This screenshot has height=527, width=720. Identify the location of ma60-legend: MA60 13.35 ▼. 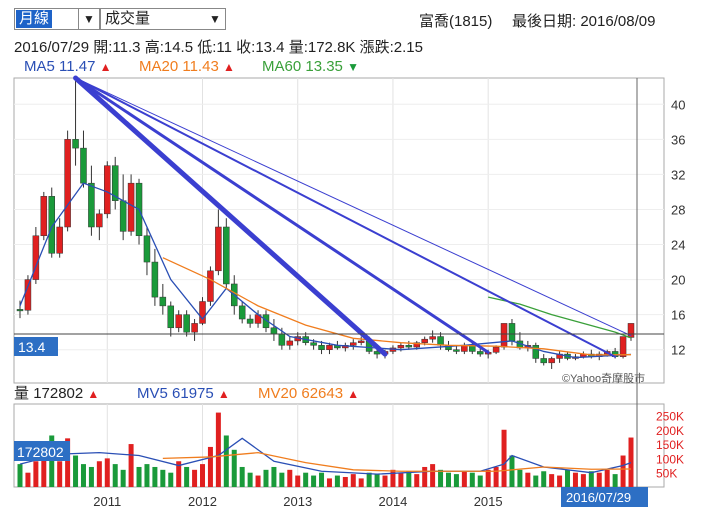
(310, 66).